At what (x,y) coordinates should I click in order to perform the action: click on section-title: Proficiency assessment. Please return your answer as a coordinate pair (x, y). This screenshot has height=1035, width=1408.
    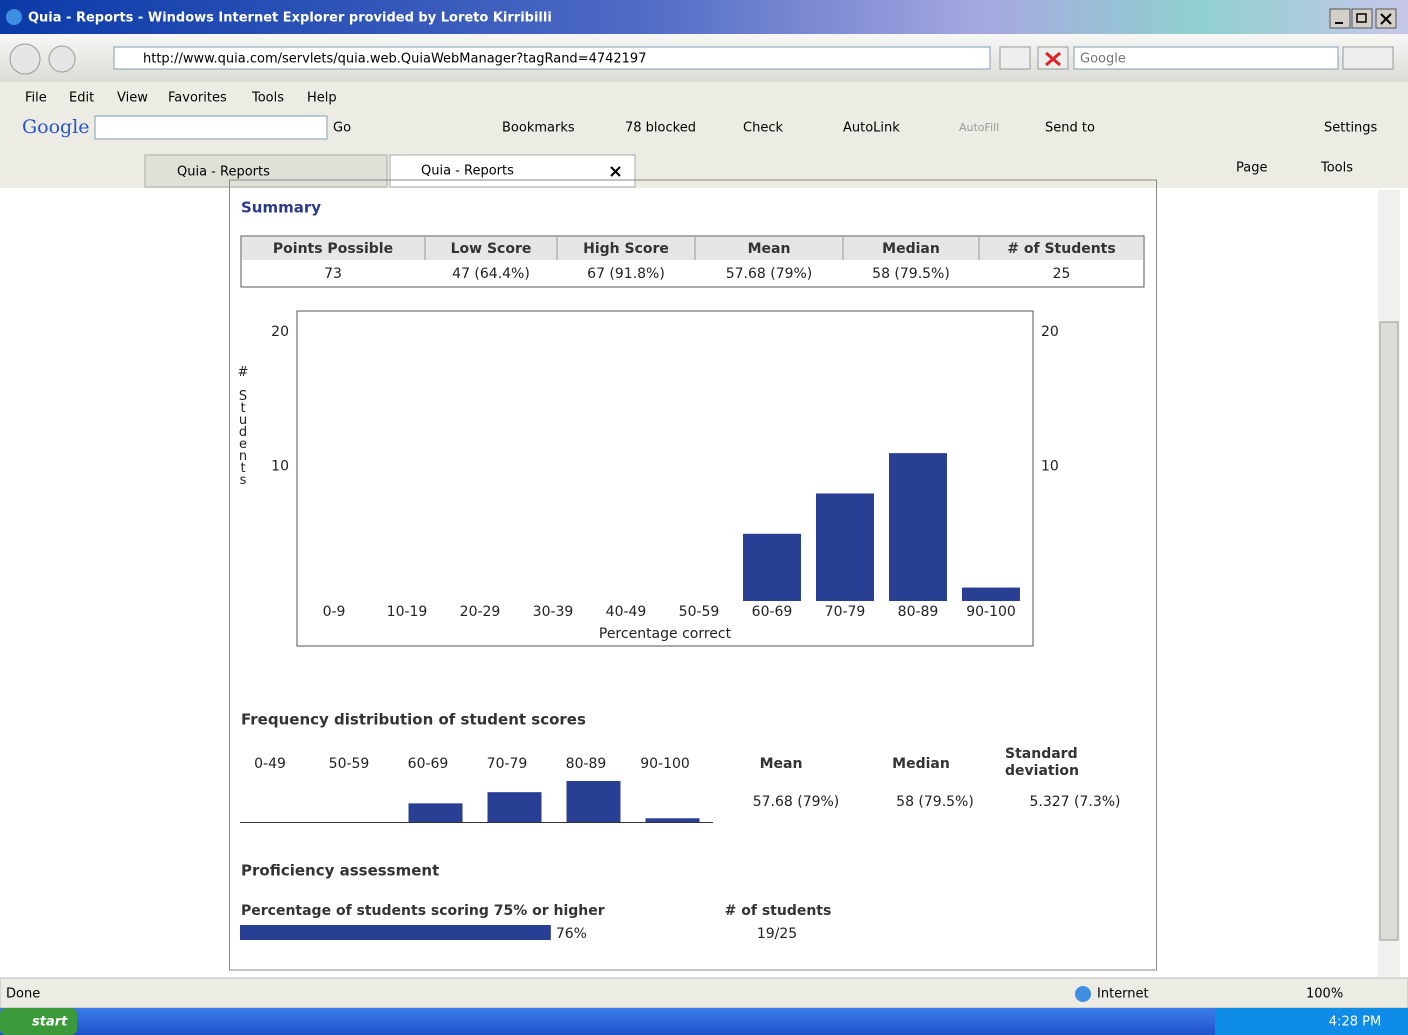
    Looking at the image, I should click on (340, 871).